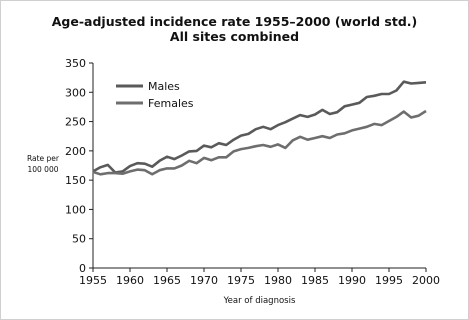 The height and width of the screenshot is (320, 469). What do you see at coordinates (75, 122) in the screenshot?
I see `y-tick-label: 250` at bounding box center [75, 122].